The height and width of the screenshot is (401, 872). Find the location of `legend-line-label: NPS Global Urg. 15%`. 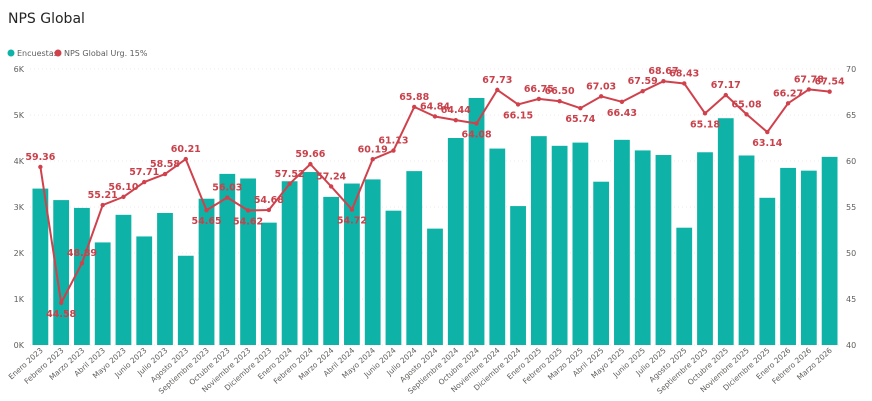

legend-line-label: NPS Global Urg. 15% is located at coordinates (106, 53).